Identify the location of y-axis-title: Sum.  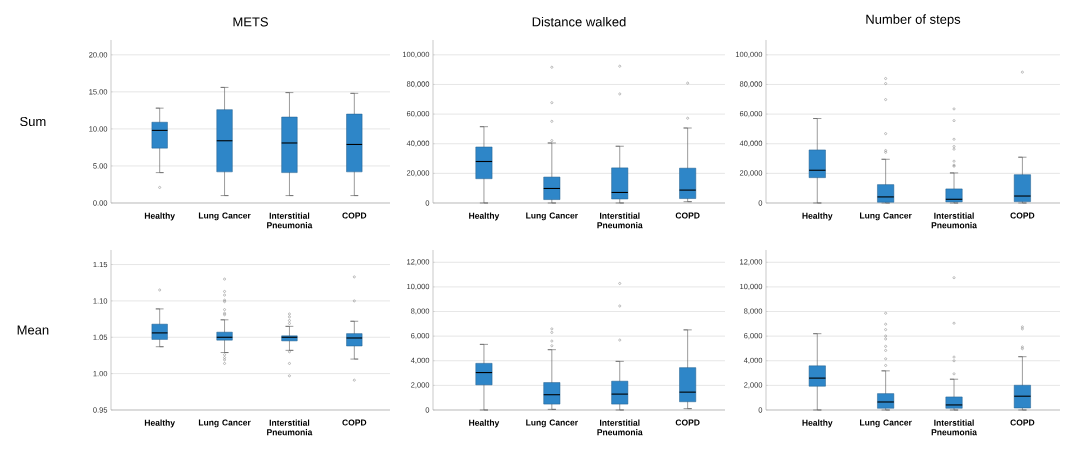
(33, 121).